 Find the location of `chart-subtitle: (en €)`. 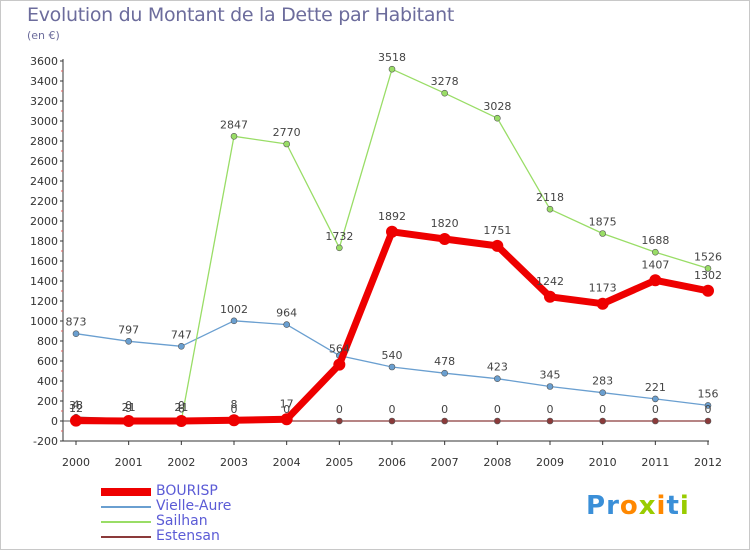

chart-subtitle: (en €) is located at coordinates (43, 35).